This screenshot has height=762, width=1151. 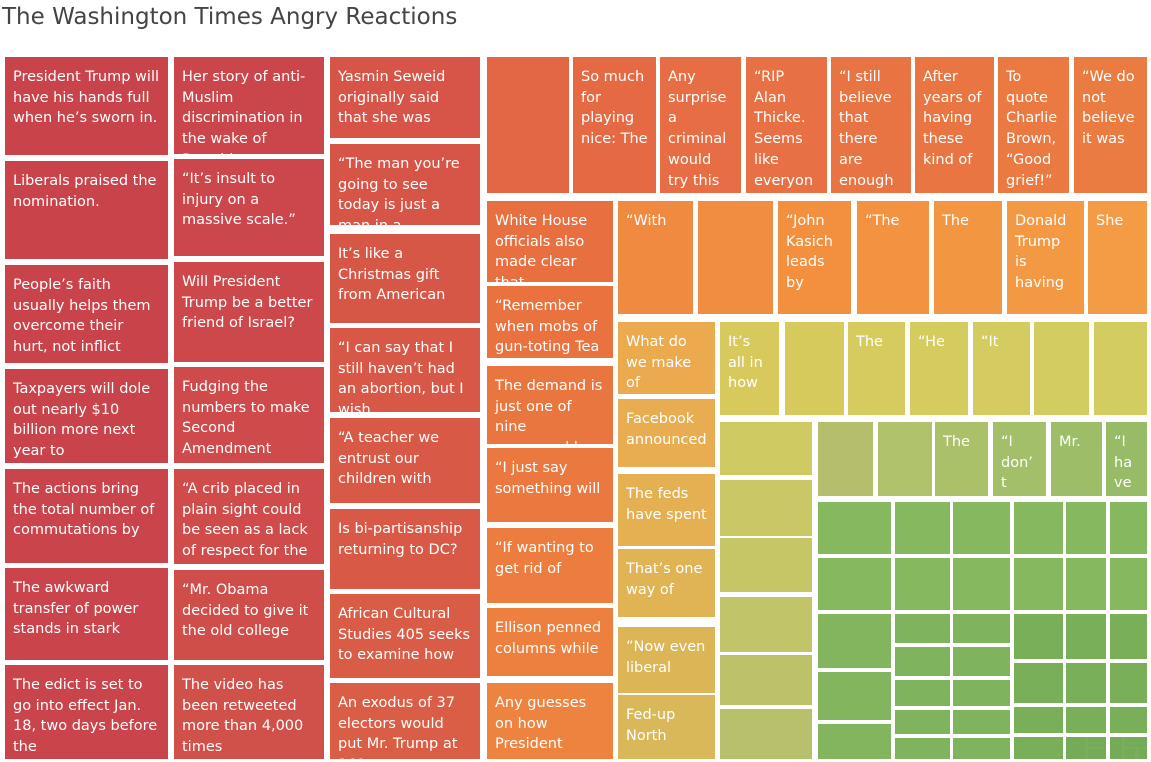 I want to click on treemap-tile: Any guesses on how President, so click(x=550, y=721).